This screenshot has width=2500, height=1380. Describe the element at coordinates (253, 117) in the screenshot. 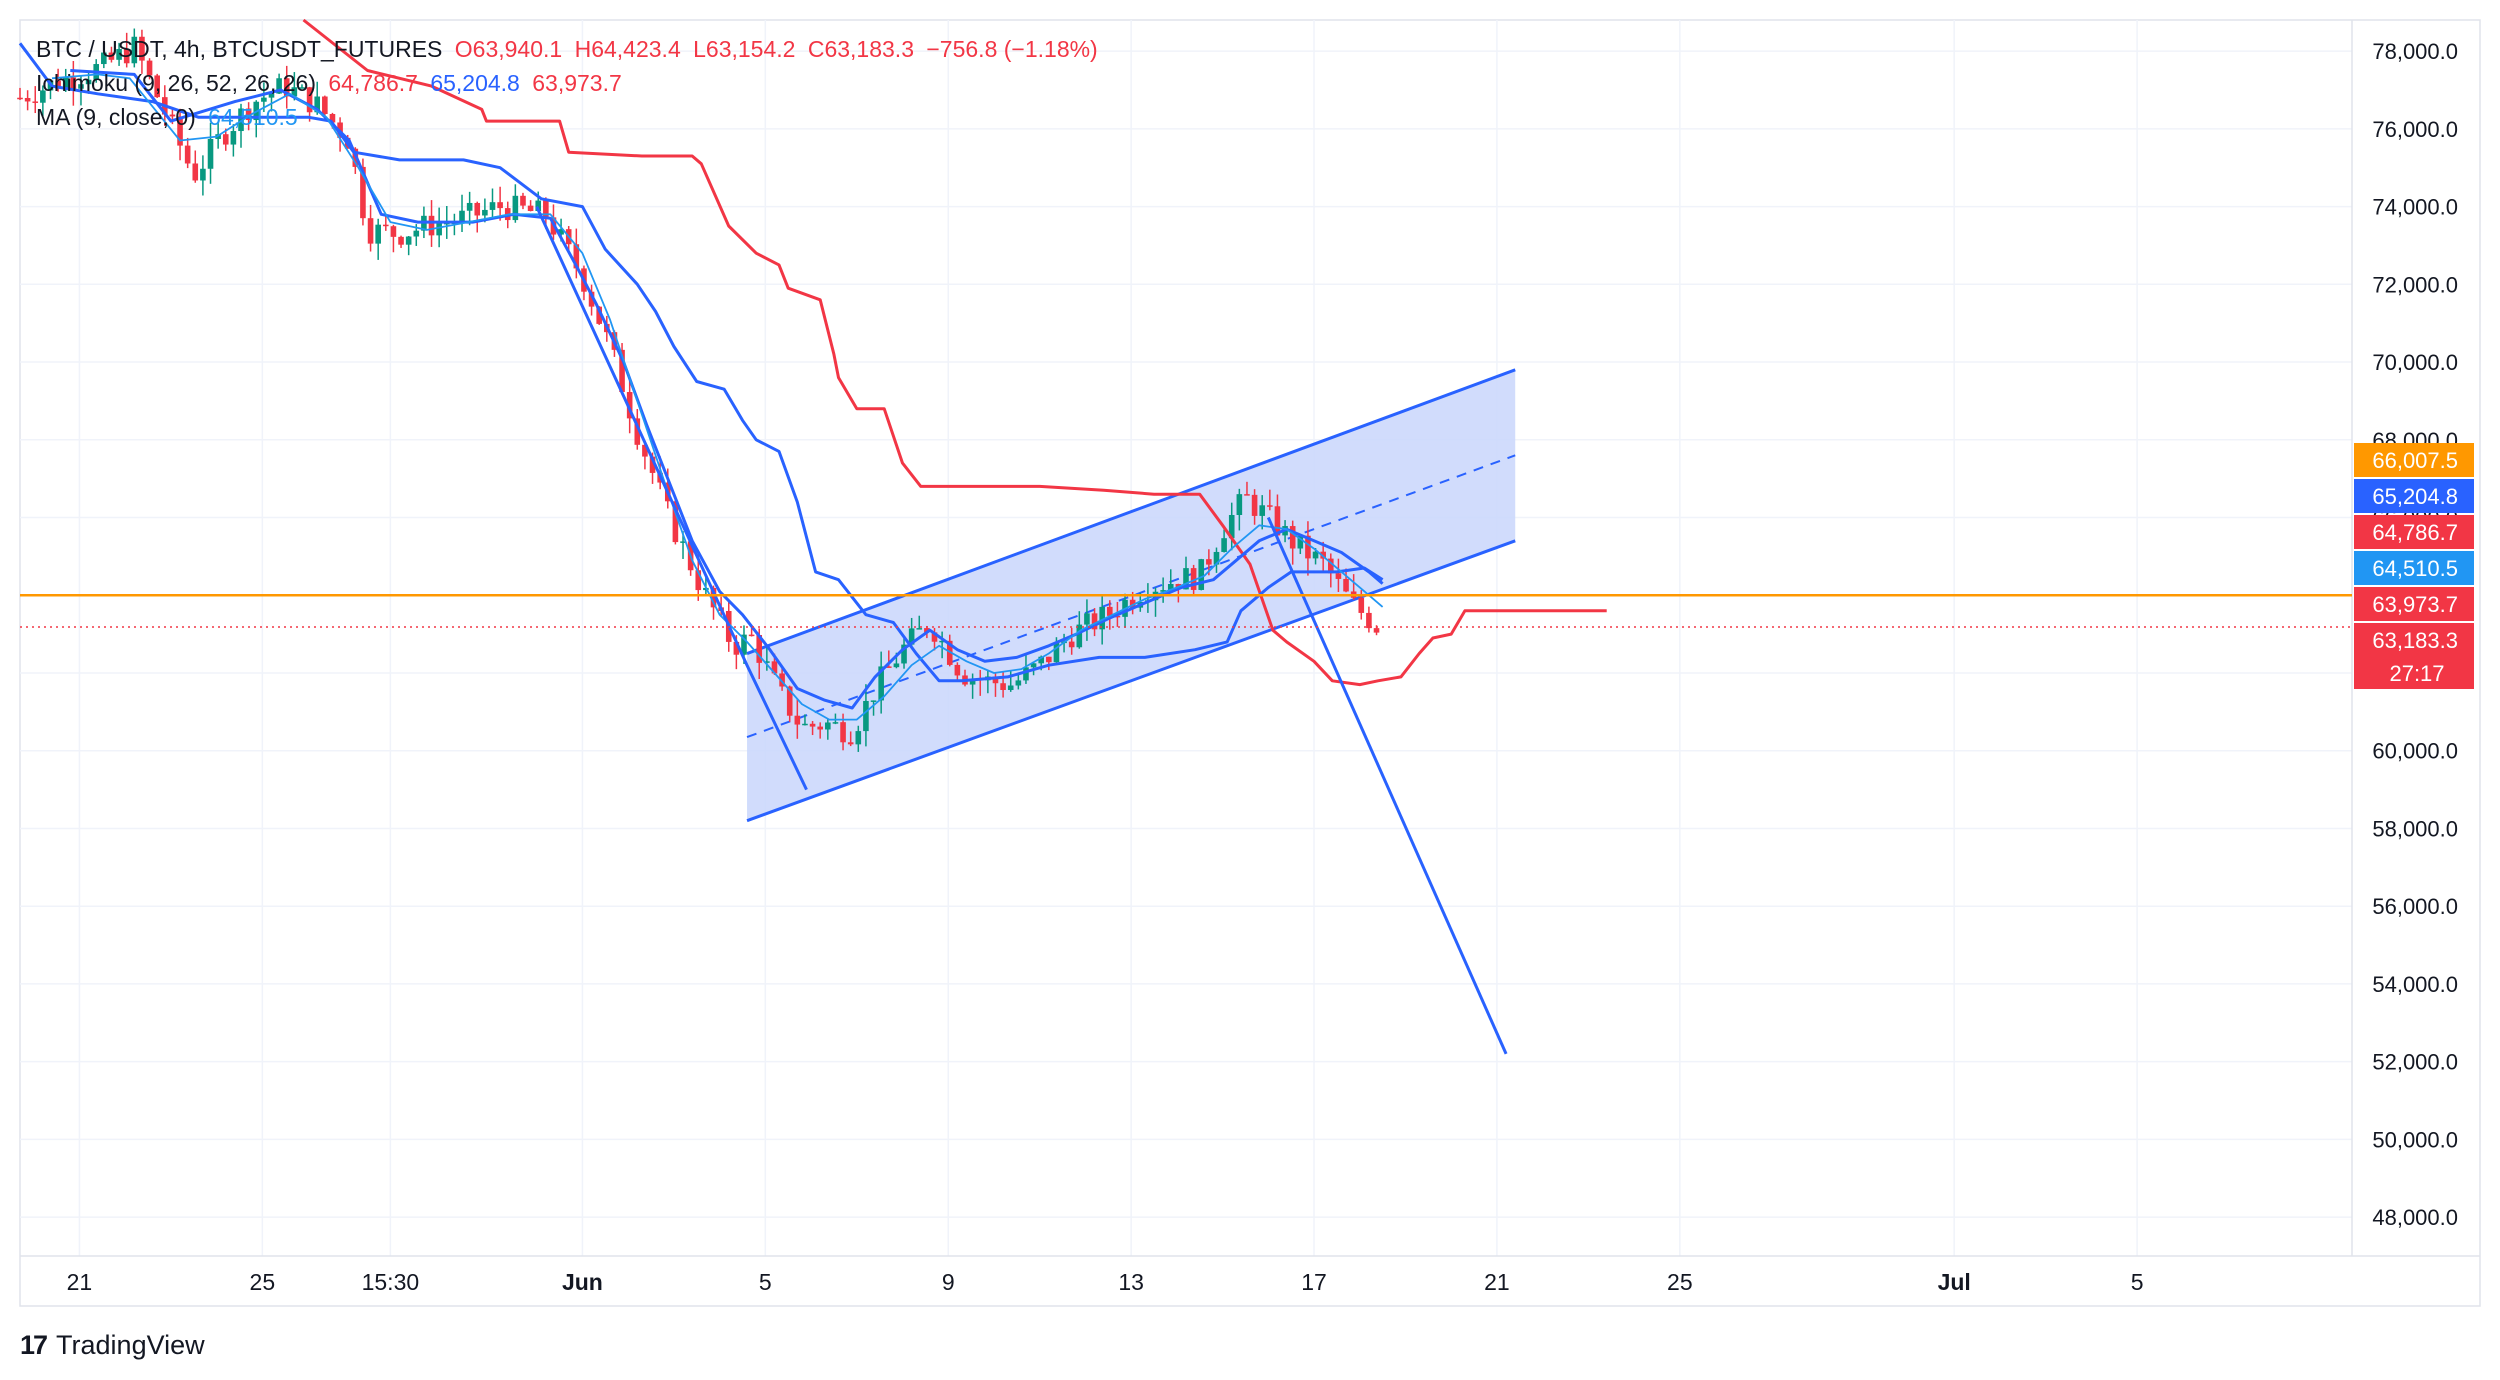

I see `ma-value: 64,510.5` at that location.